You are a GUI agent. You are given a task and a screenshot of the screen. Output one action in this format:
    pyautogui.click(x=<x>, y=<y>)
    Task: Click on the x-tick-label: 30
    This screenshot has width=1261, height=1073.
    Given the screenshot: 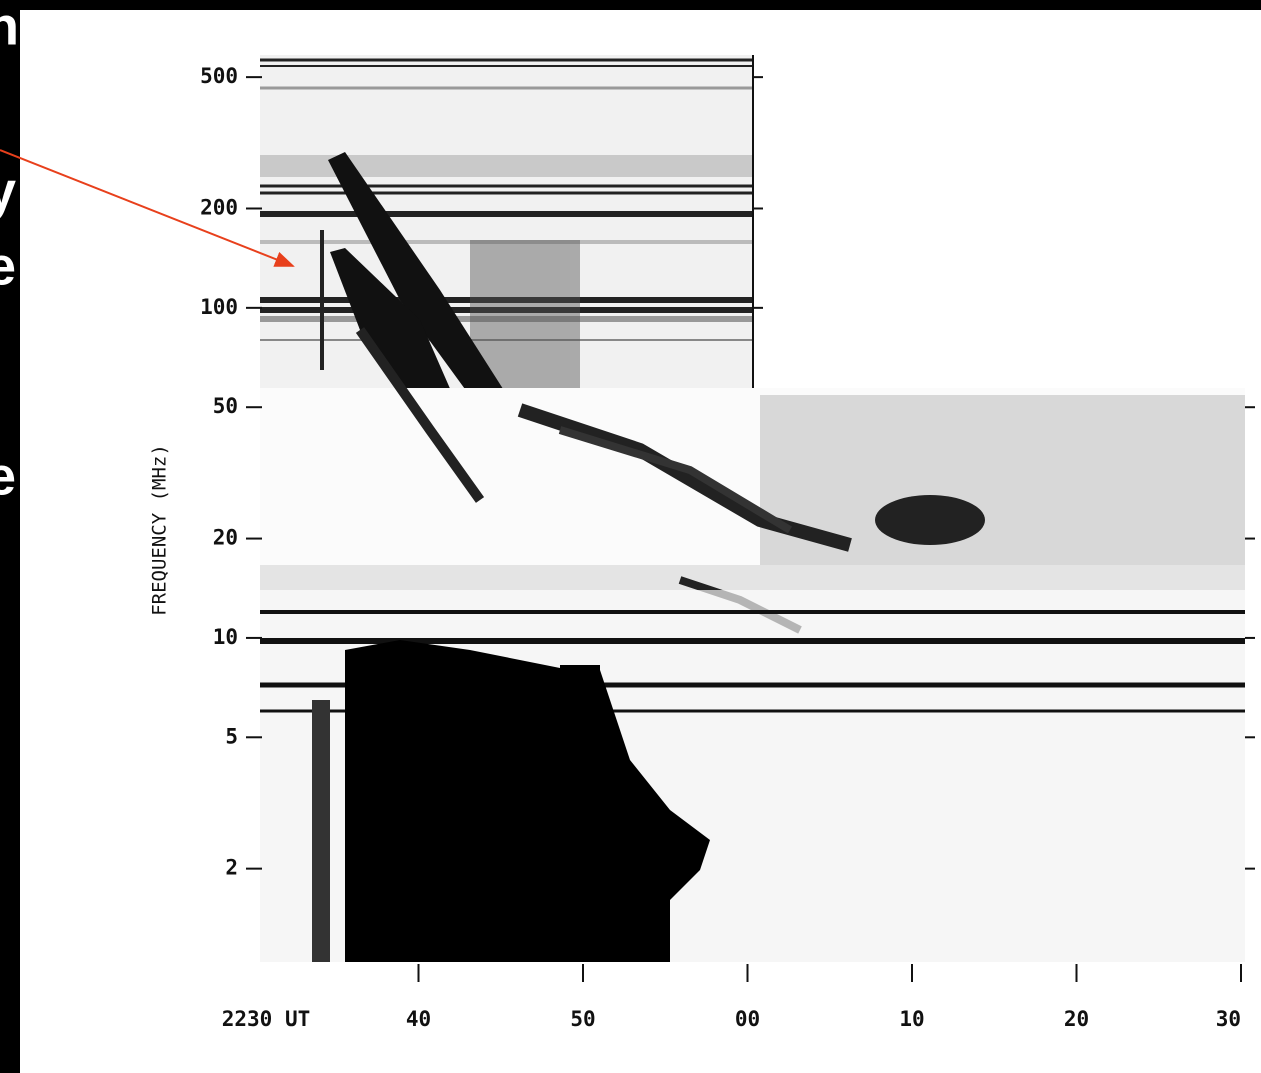 What is the action you would take?
    pyautogui.click(x=1228, y=1019)
    